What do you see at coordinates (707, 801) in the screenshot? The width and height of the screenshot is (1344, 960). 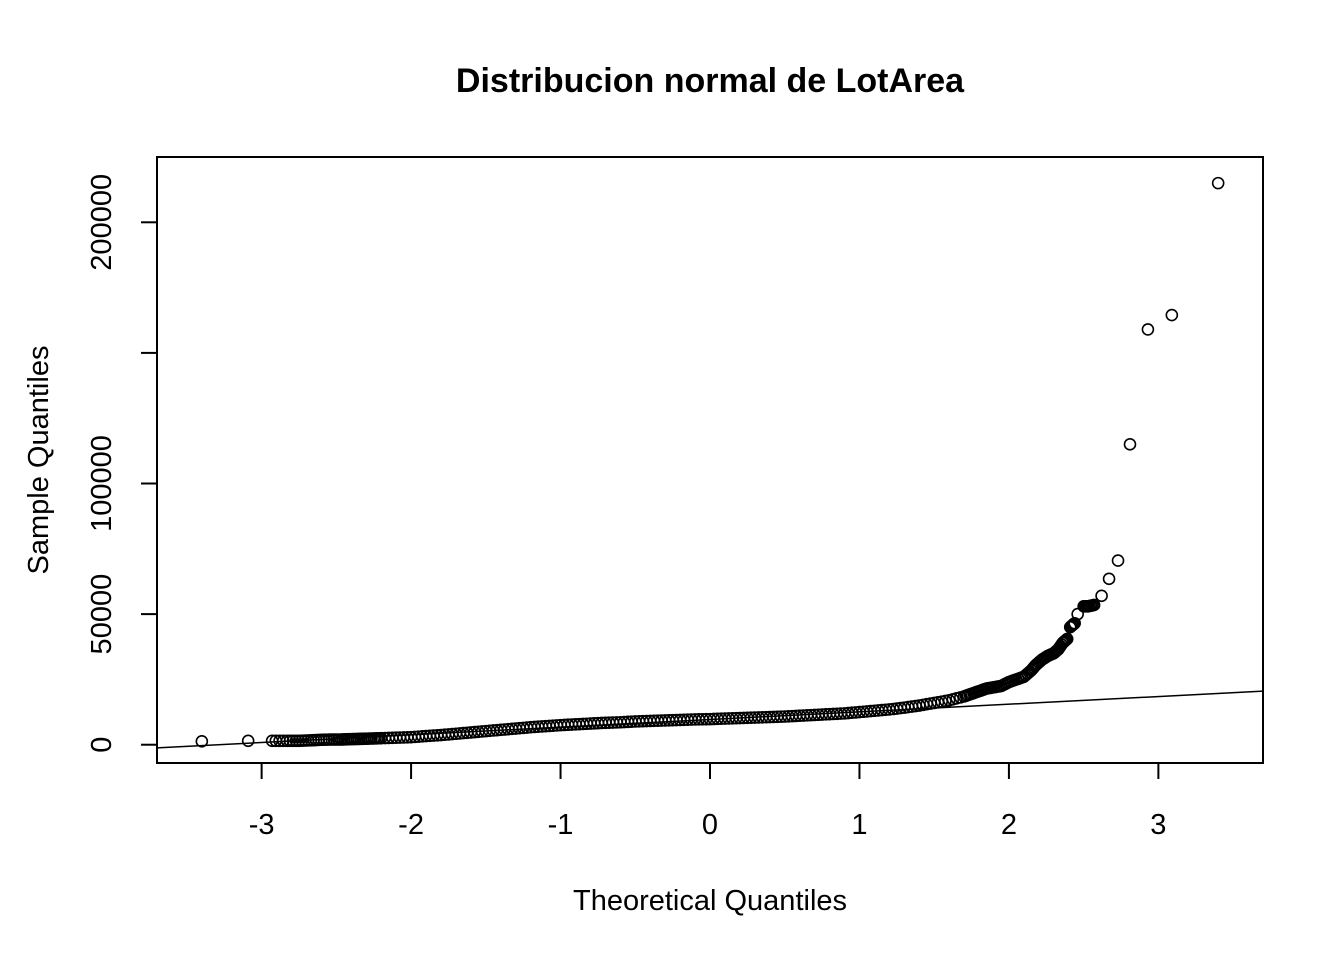 I see `x-axis: -3 -2 -1 0 1 2 3` at bounding box center [707, 801].